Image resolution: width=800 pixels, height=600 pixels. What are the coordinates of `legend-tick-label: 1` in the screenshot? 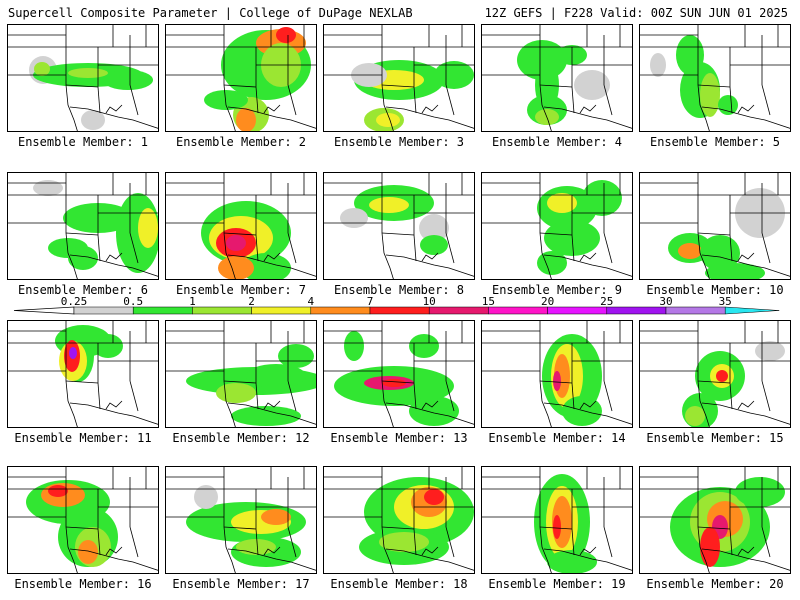 It's located at (192, 302).